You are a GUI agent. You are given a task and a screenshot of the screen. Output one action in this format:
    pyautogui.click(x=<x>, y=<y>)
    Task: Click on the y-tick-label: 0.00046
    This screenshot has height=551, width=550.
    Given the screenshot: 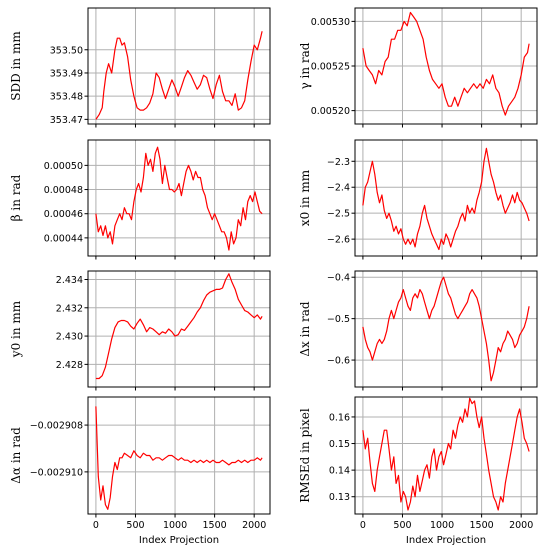 What is the action you would take?
    pyautogui.click(x=63, y=214)
    